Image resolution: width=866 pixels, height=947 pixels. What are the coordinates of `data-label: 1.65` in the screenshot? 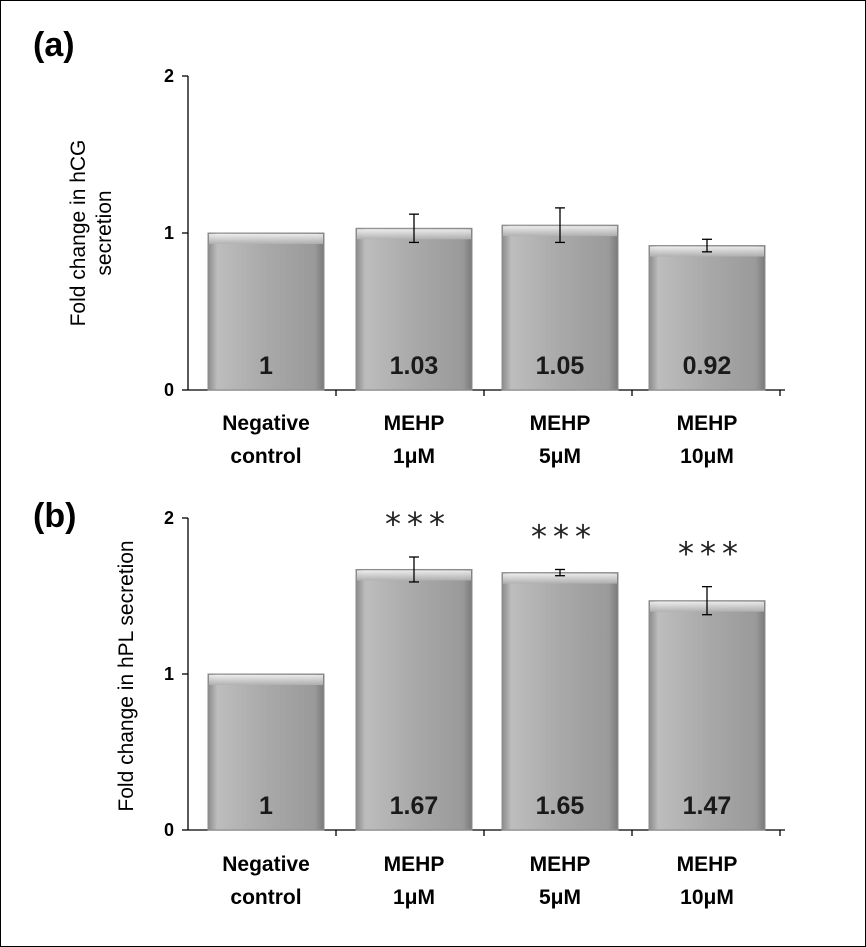 It's located at (560, 806).